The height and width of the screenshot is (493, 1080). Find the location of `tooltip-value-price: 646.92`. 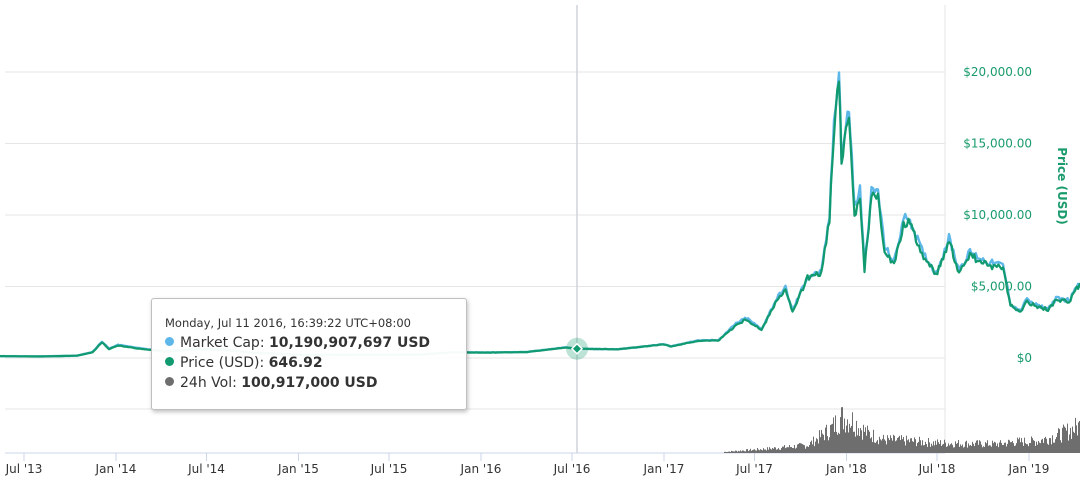

tooltip-value-price: 646.92 is located at coordinates (295, 363).